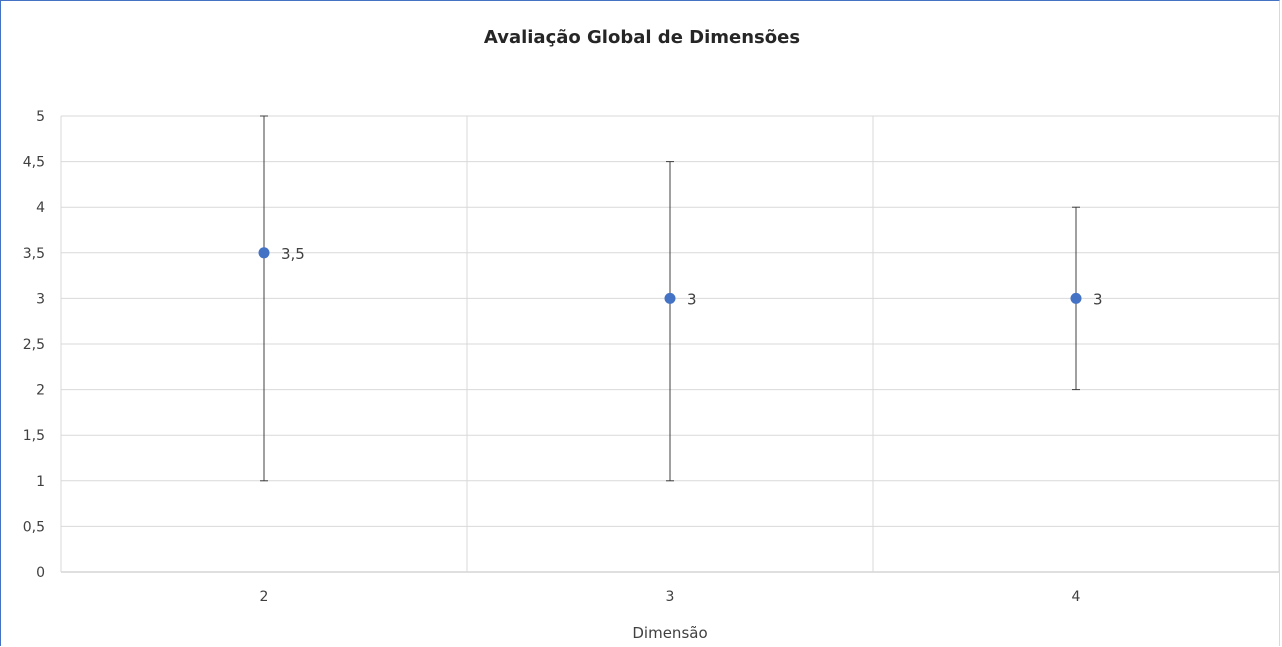  I want to click on y-tick-label: 2, so click(40, 391).